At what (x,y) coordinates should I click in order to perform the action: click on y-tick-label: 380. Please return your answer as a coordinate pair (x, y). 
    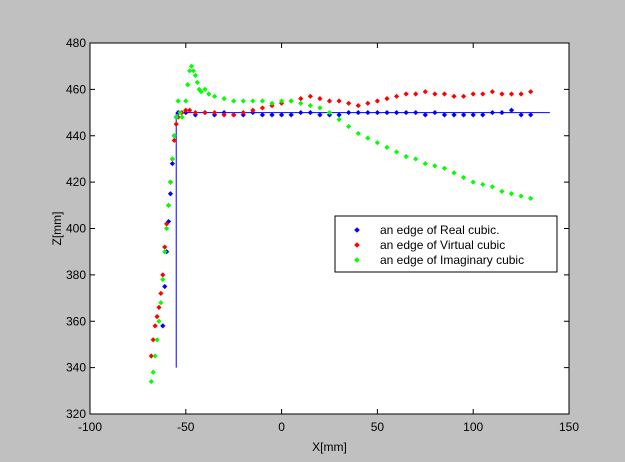
    Looking at the image, I should click on (76, 275).